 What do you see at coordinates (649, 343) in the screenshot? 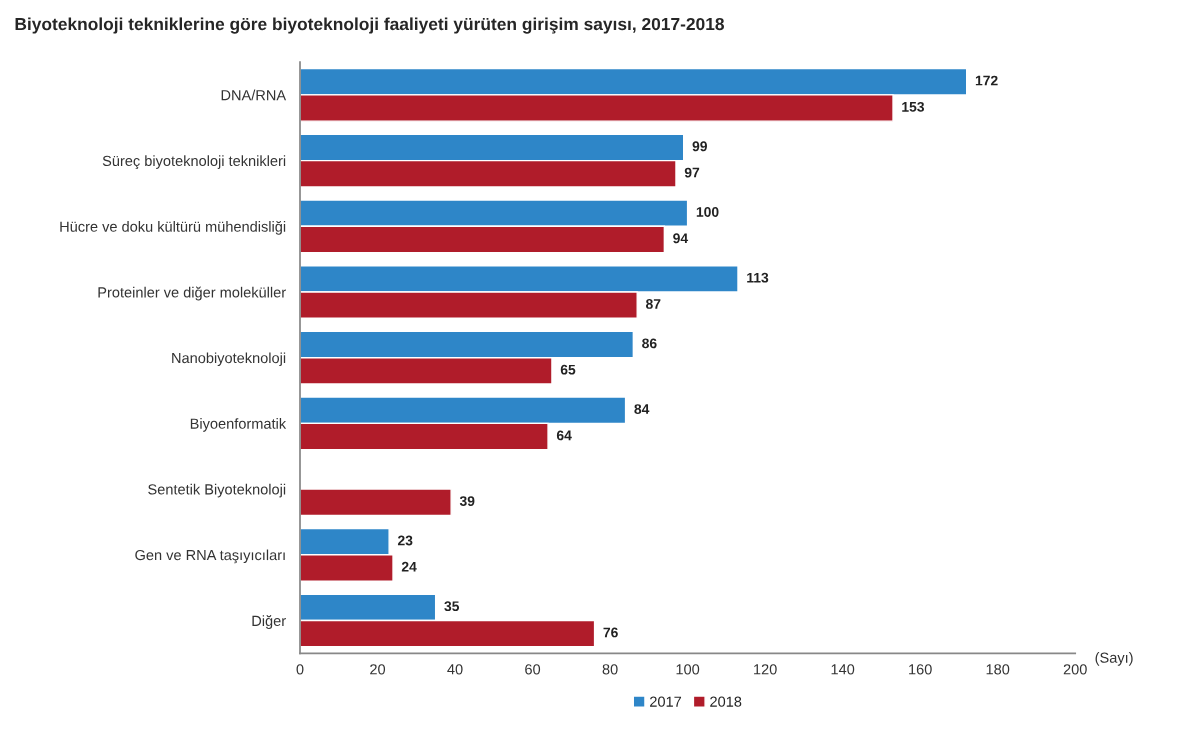
I see `data-label: 86` at bounding box center [649, 343].